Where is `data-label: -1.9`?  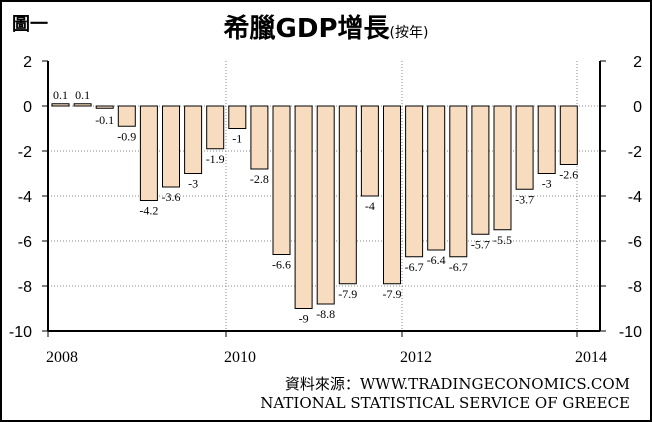 data-label: -1.9 is located at coordinates (215, 159).